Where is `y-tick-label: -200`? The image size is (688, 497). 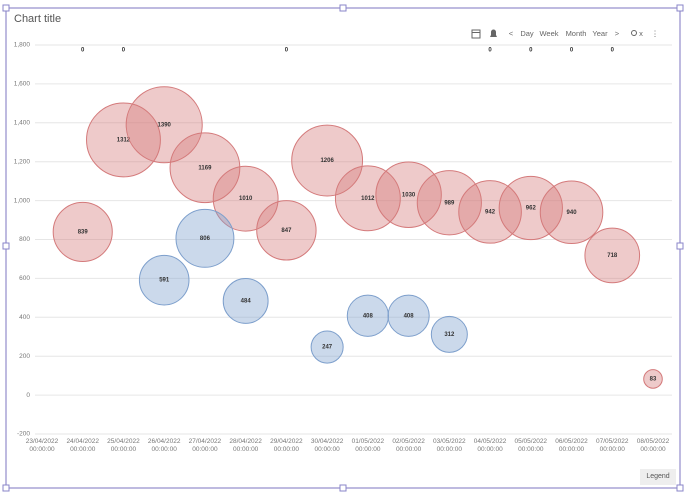 y-tick-label: -200 is located at coordinates (23, 434).